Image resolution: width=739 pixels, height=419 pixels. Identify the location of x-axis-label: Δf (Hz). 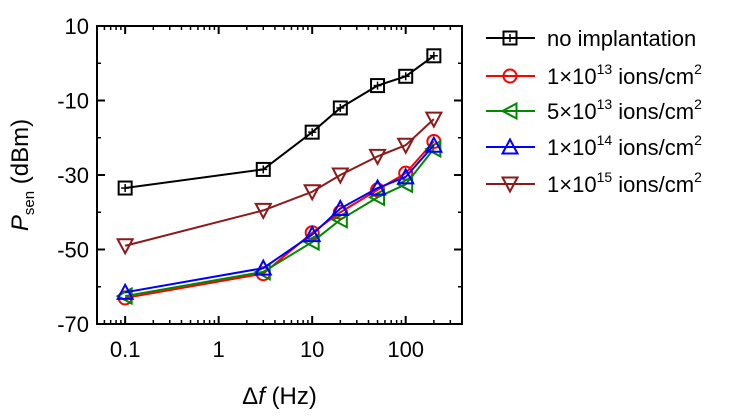
(279, 396).